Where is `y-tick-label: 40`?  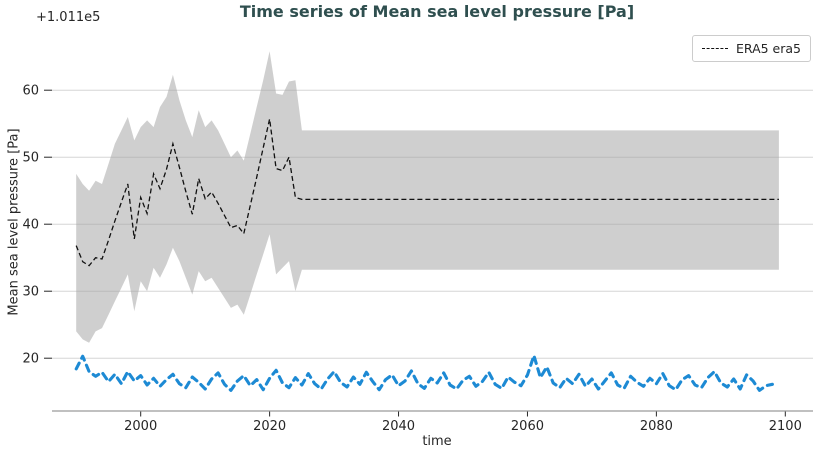
y-tick-label: 40 is located at coordinates (30, 225).